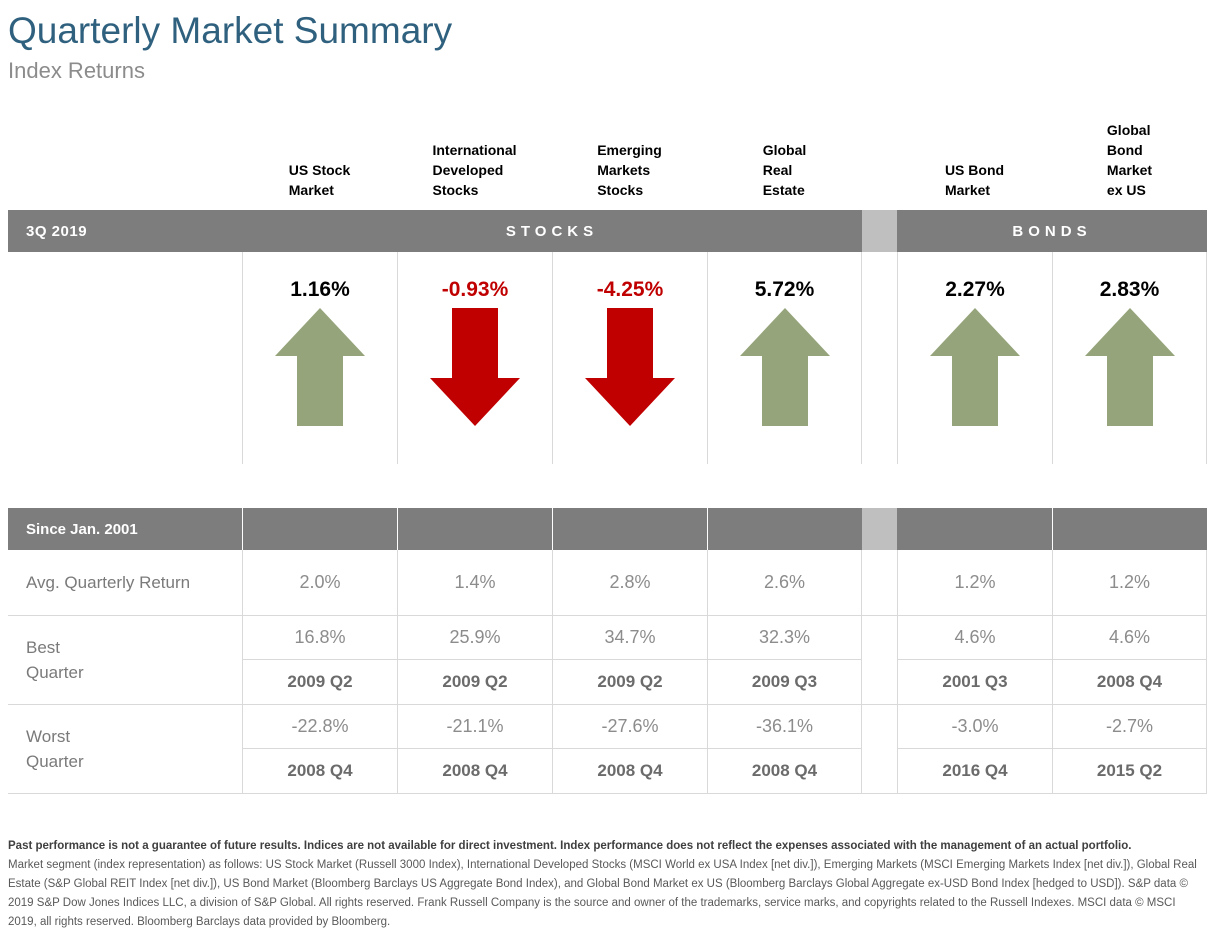 This screenshot has width=1216, height=932. Describe the element at coordinates (629, 638) in the screenshot. I see `table-cell: 34.7%` at that location.